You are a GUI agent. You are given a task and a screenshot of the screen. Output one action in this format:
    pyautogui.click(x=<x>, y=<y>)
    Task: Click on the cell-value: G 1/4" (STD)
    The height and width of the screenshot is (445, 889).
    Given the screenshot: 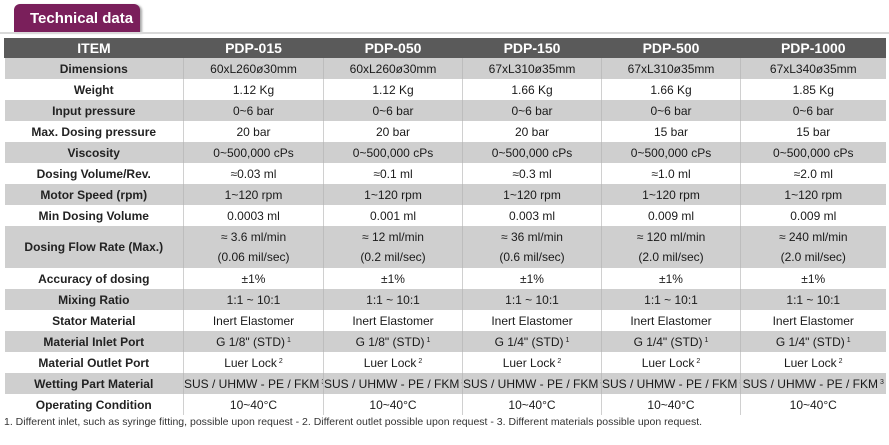 What is the action you would take?
    pyautogui.click(x=529, y=341)
    